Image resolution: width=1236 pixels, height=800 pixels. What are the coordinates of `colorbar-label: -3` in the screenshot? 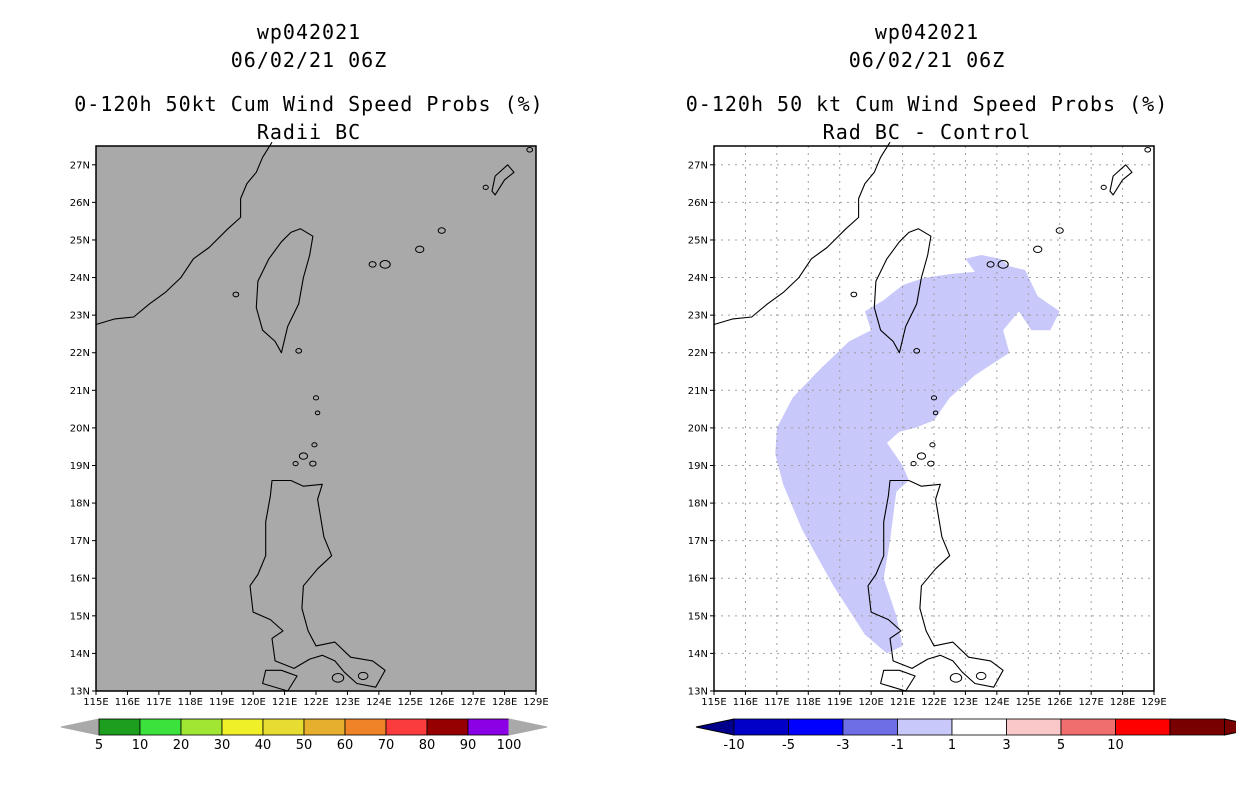 It's located at (843, 745).